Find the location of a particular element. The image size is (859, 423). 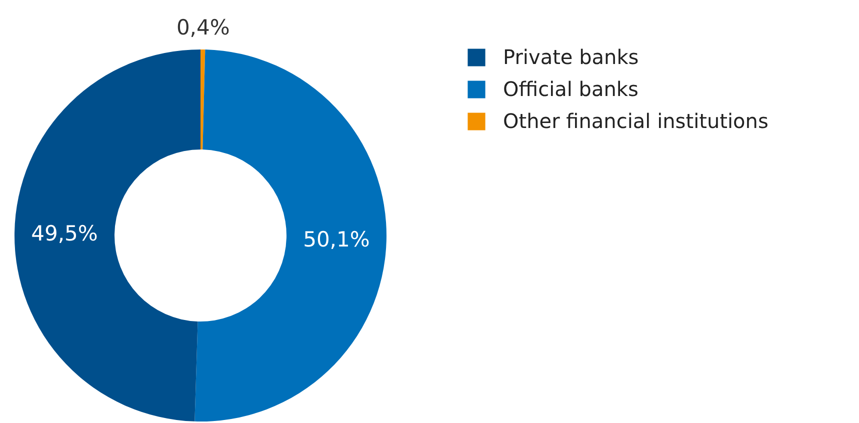

data-label: 49,5% is located at coordinates (64, 233).